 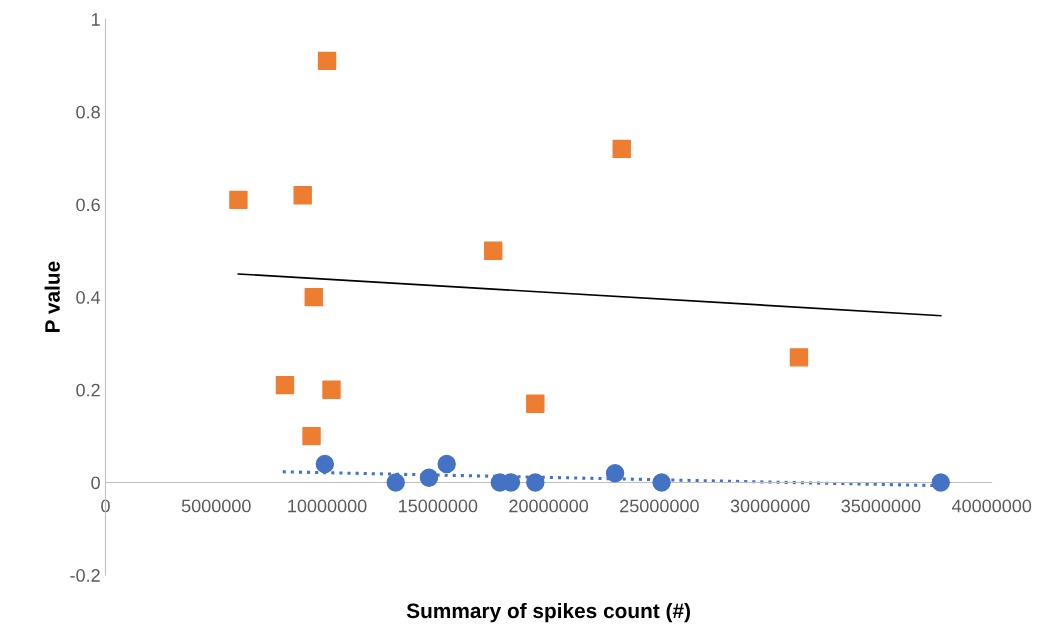 I want to click on y-tick-label: 0.4, so click(x=88, y=297).